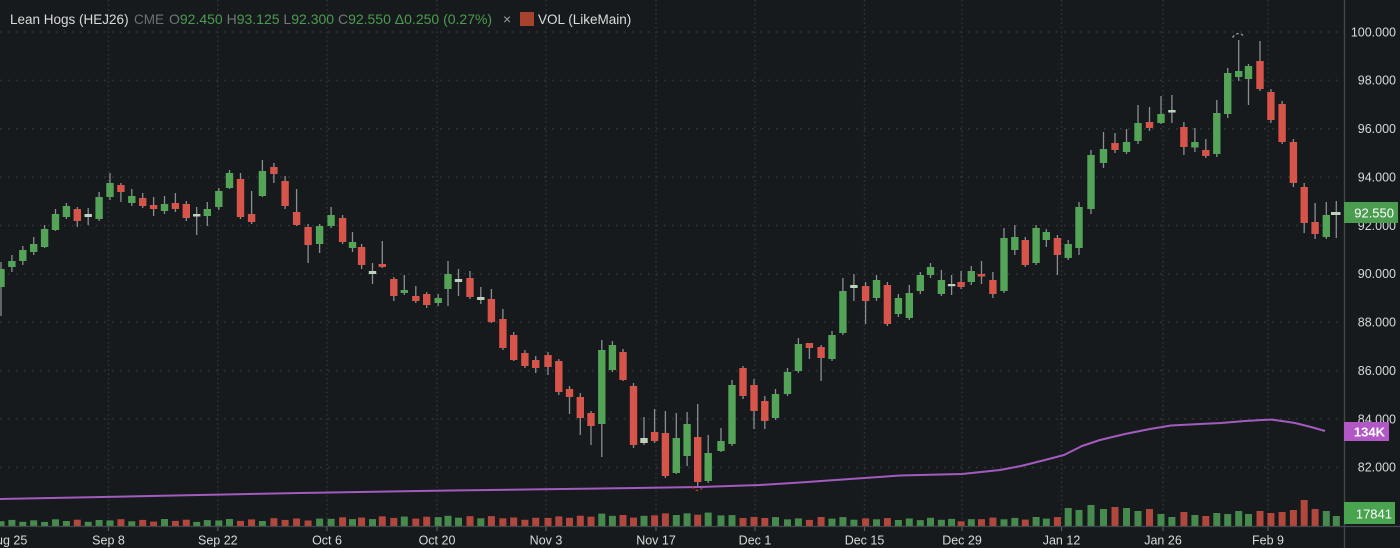  What do you see at coordinates (1377, 468) in the screenshot?
I see `svg-text: 82.000` at bounding box center [1377, 468].